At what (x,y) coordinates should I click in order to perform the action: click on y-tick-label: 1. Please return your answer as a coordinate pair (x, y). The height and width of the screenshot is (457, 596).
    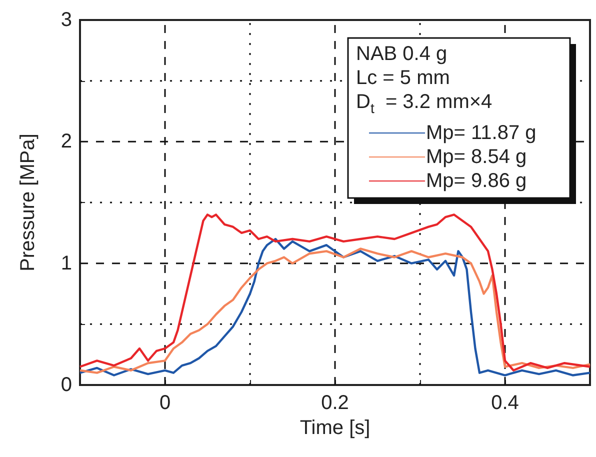
    Looking at the image, I should click on (66, 263).